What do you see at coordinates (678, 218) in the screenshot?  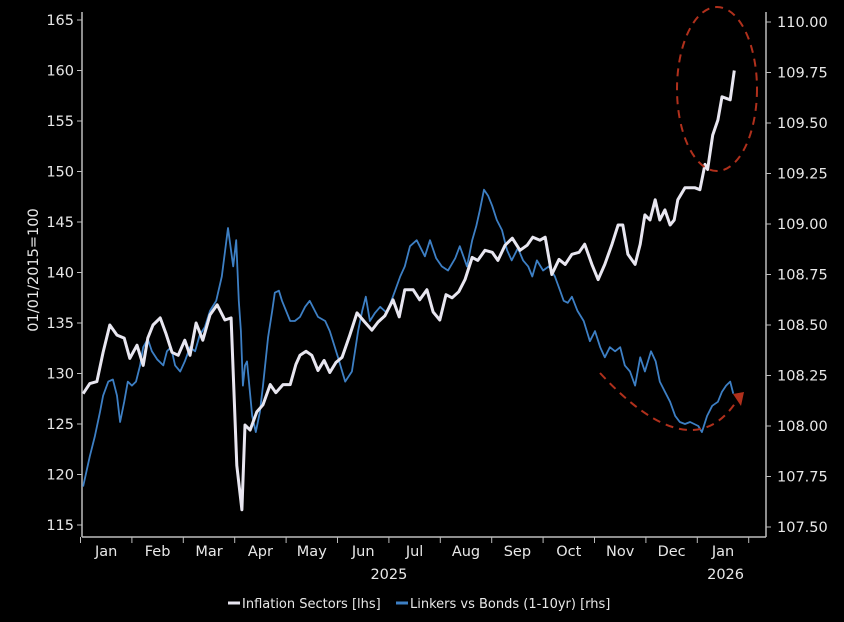 I see `annotations` at bounding box center [678, 218].